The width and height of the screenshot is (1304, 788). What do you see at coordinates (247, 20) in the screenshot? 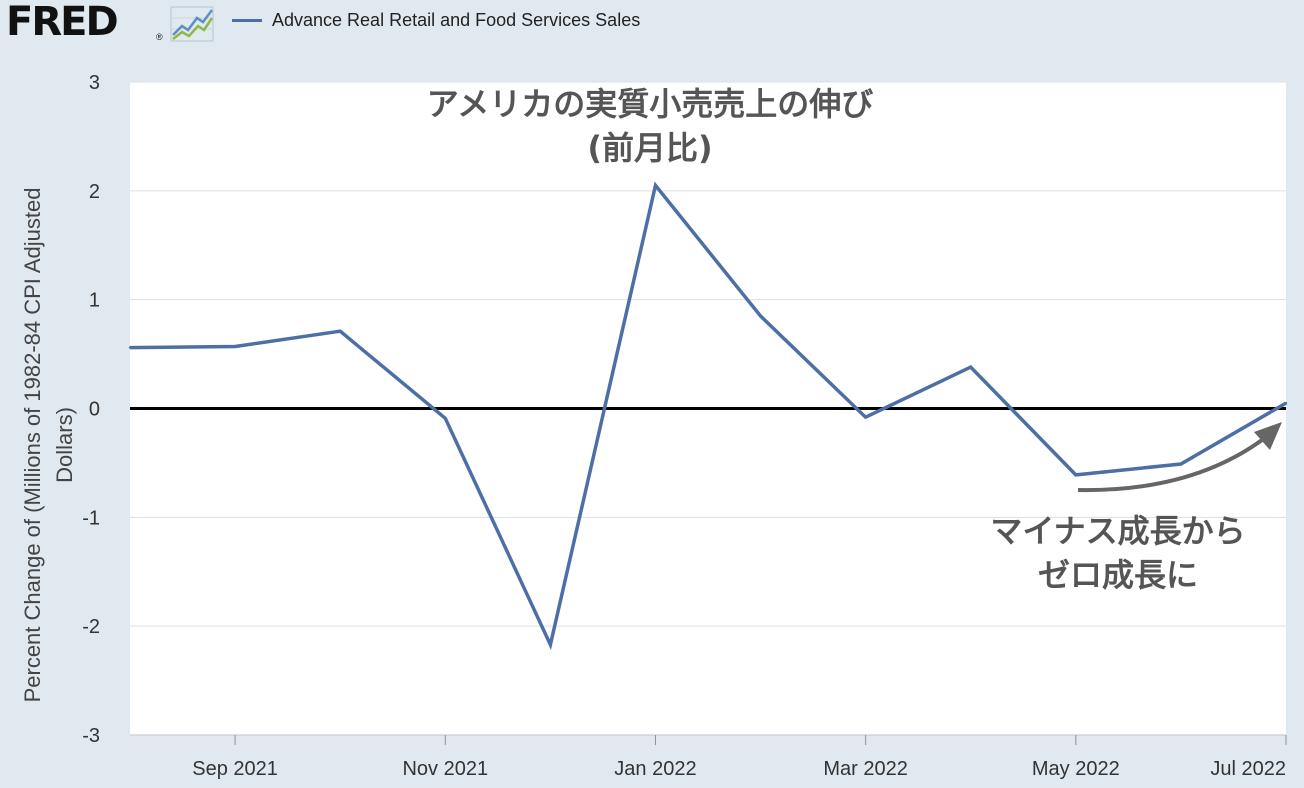
I see `legend-swatch` at bounding box center [247, 20].